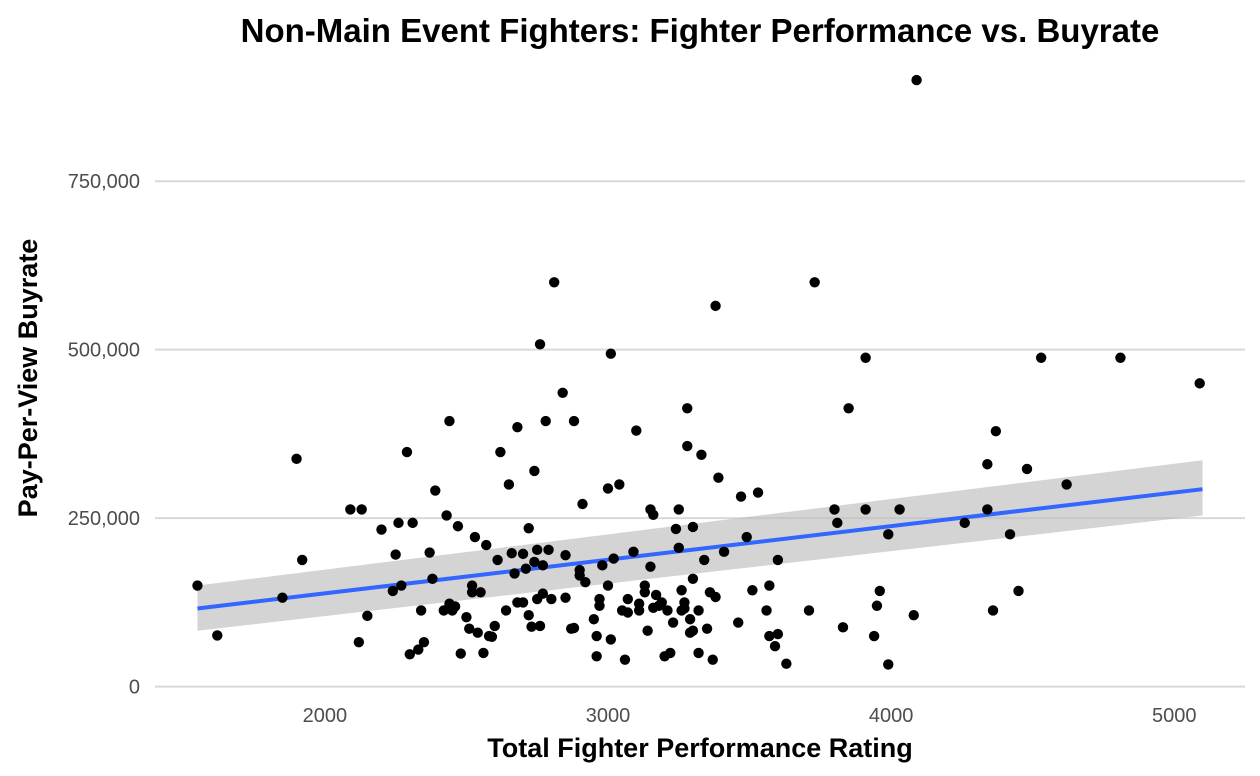 This screenshot has width=1260, height=776. What do you see at coordinates (750, 716) in the screenshot?
I see `x-axis-ticks: 2000 3000 4000 5000` at bounding box center [750, 716].